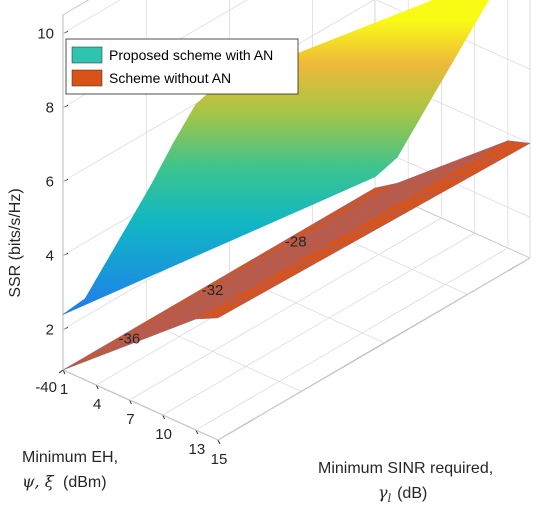 This screenshot has width=550, height=511. I want to click on legend-box, so click(182, 66).